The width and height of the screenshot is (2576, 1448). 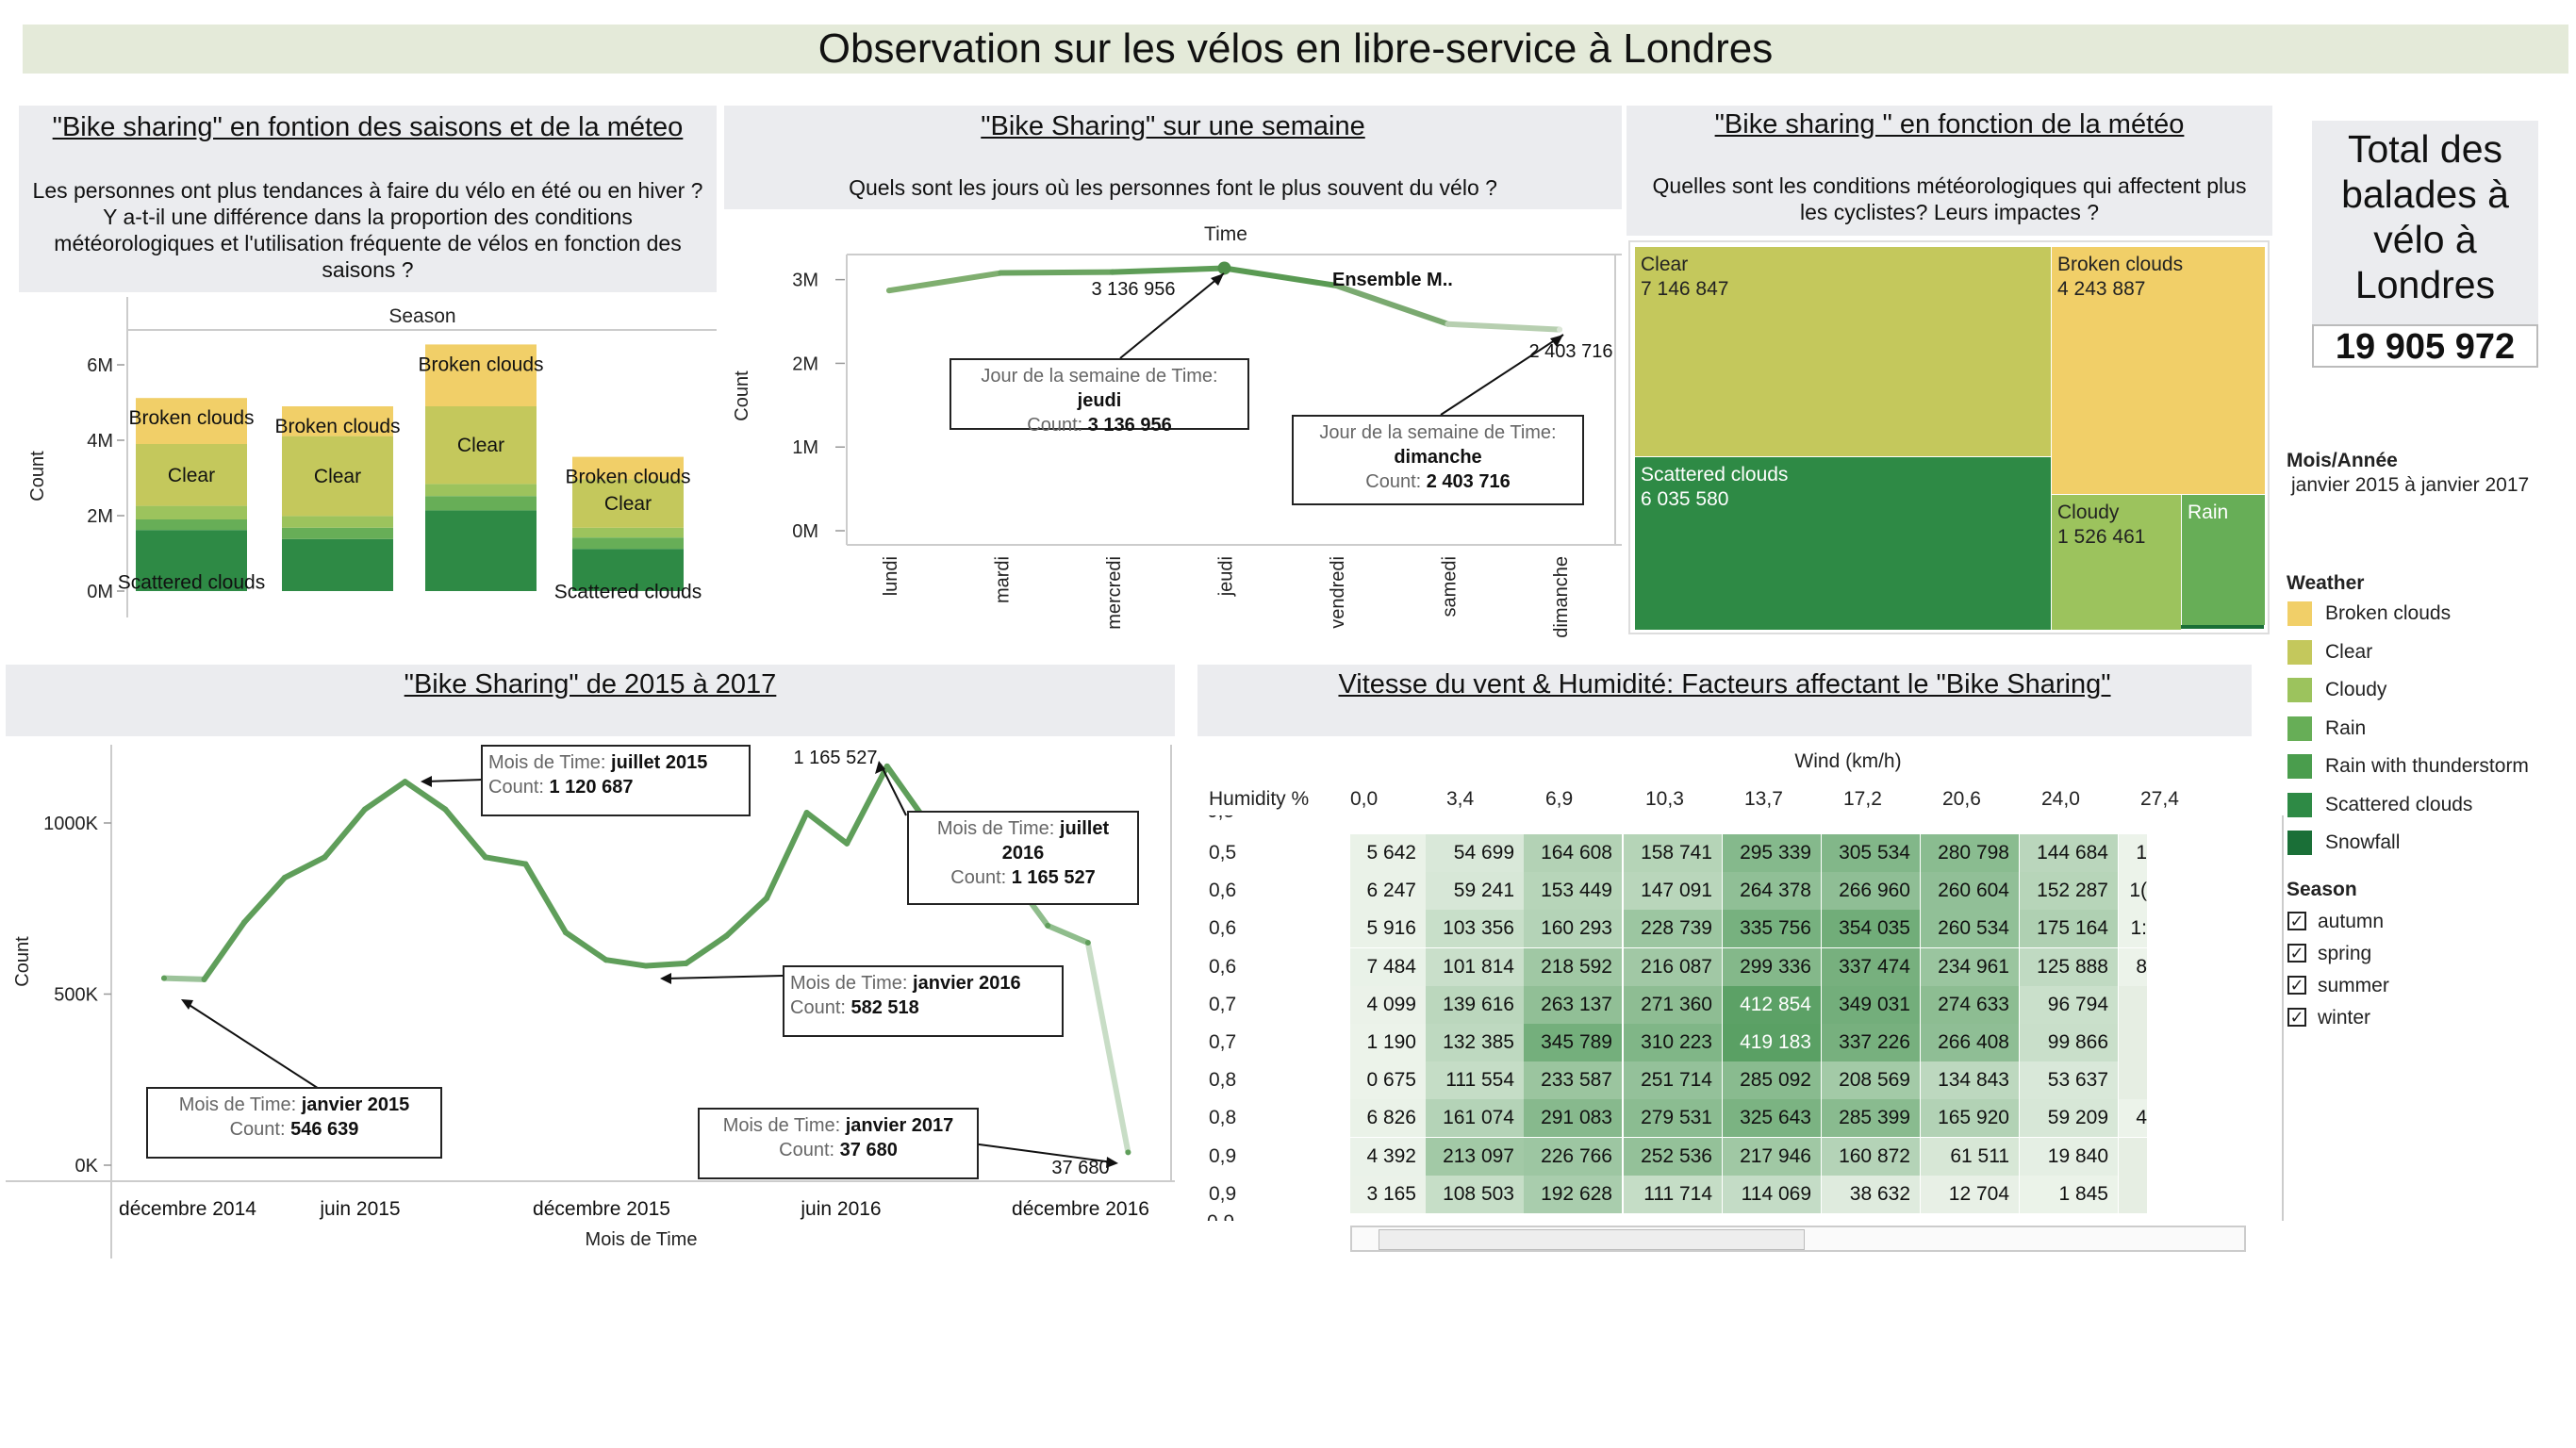 I want to click on heatmap-cell: 345 789, so click(x=1573, y=1042).